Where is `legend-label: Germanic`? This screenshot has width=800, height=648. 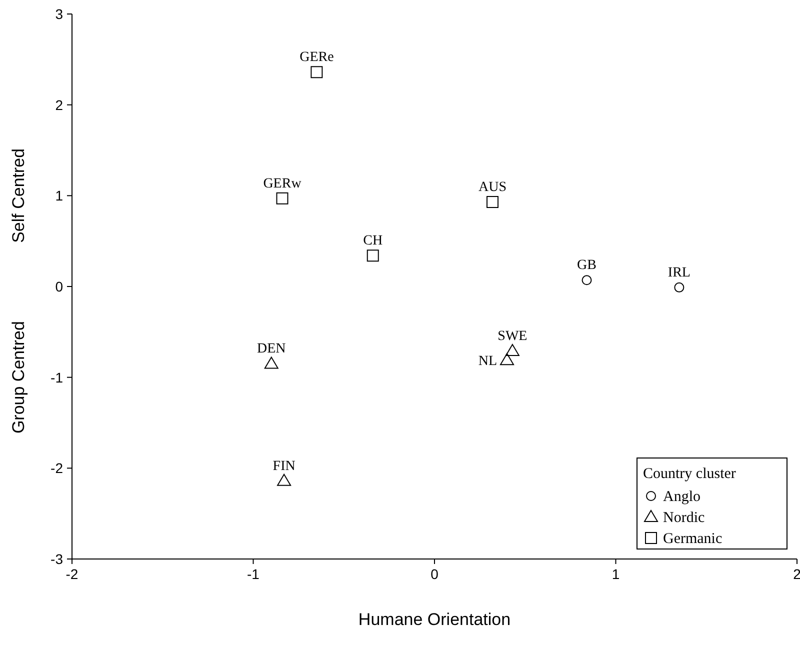 legend-label: Germanic is located at coordinates (692, 539).